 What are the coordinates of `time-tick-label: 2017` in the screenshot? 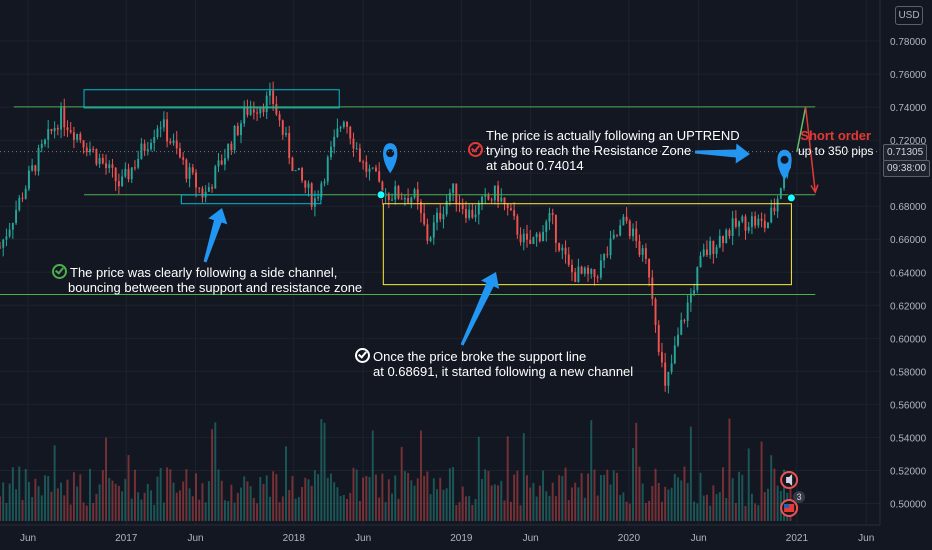 It's located at (126, 538).